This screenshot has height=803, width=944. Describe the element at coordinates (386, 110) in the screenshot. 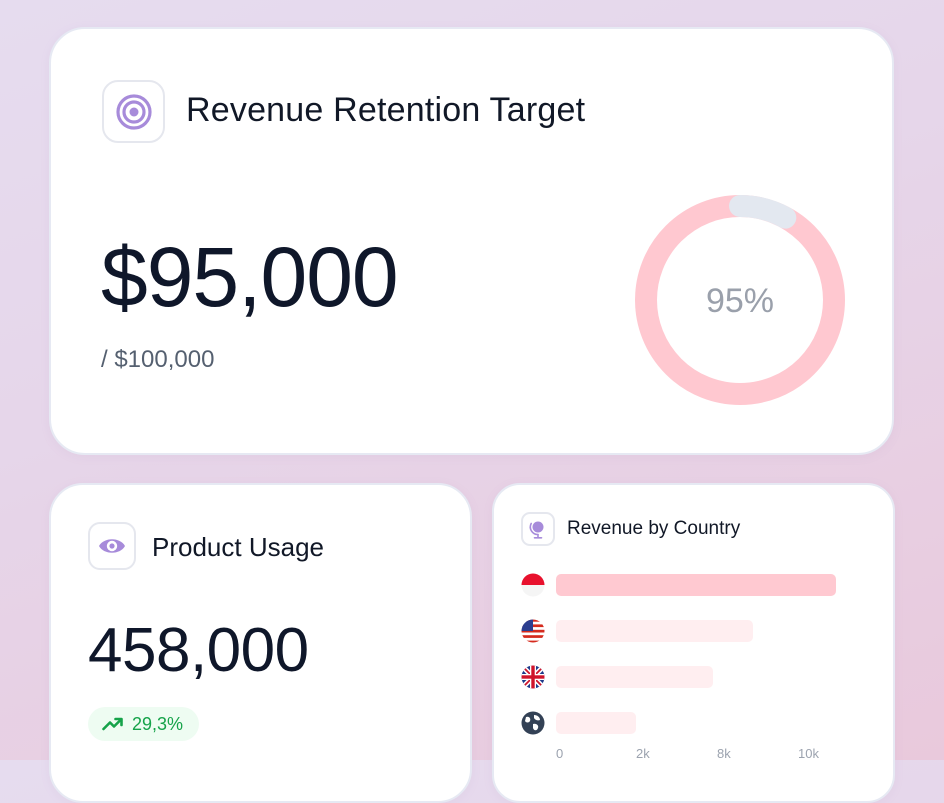

I see `card-title: Revenue Retention Target` at that location.